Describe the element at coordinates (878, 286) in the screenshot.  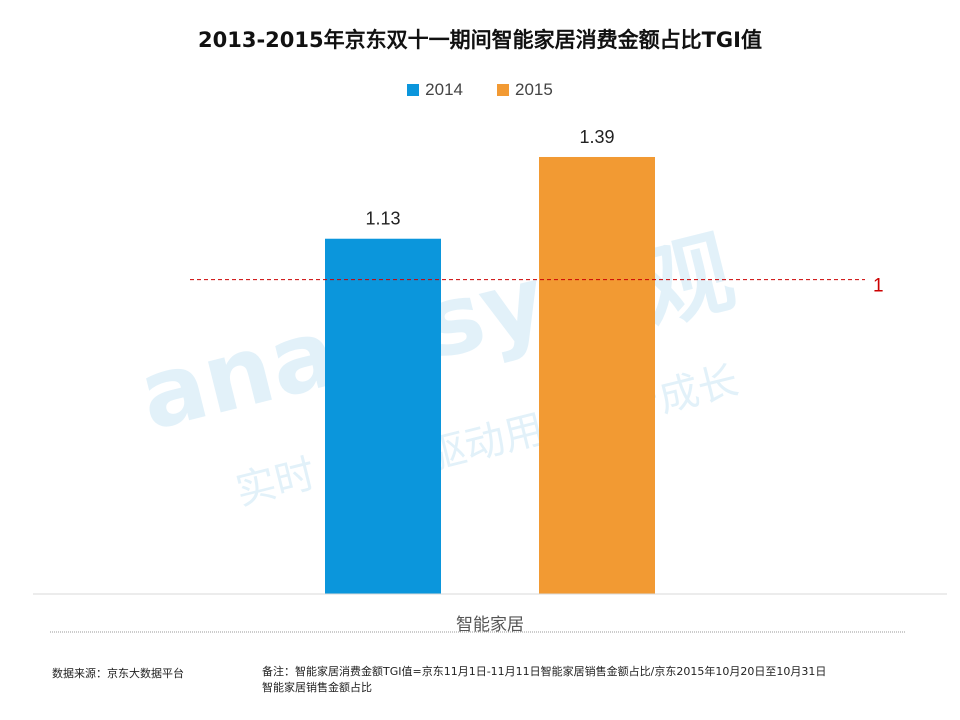
I see `reference-line-label: 1` at that location.